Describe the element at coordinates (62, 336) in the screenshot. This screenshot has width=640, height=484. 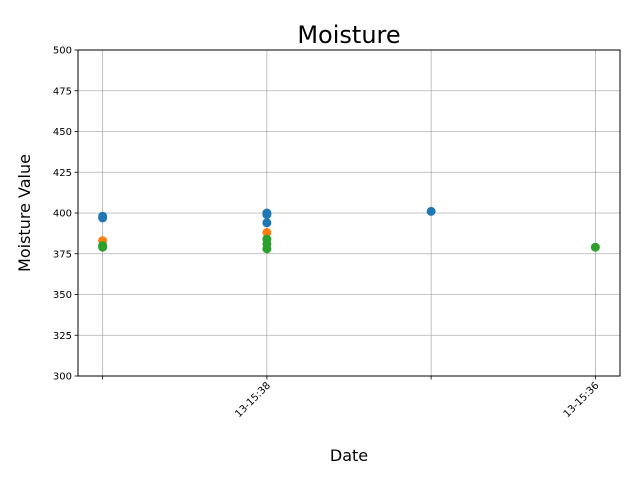
I see `y-tick-label: 325` at that location.